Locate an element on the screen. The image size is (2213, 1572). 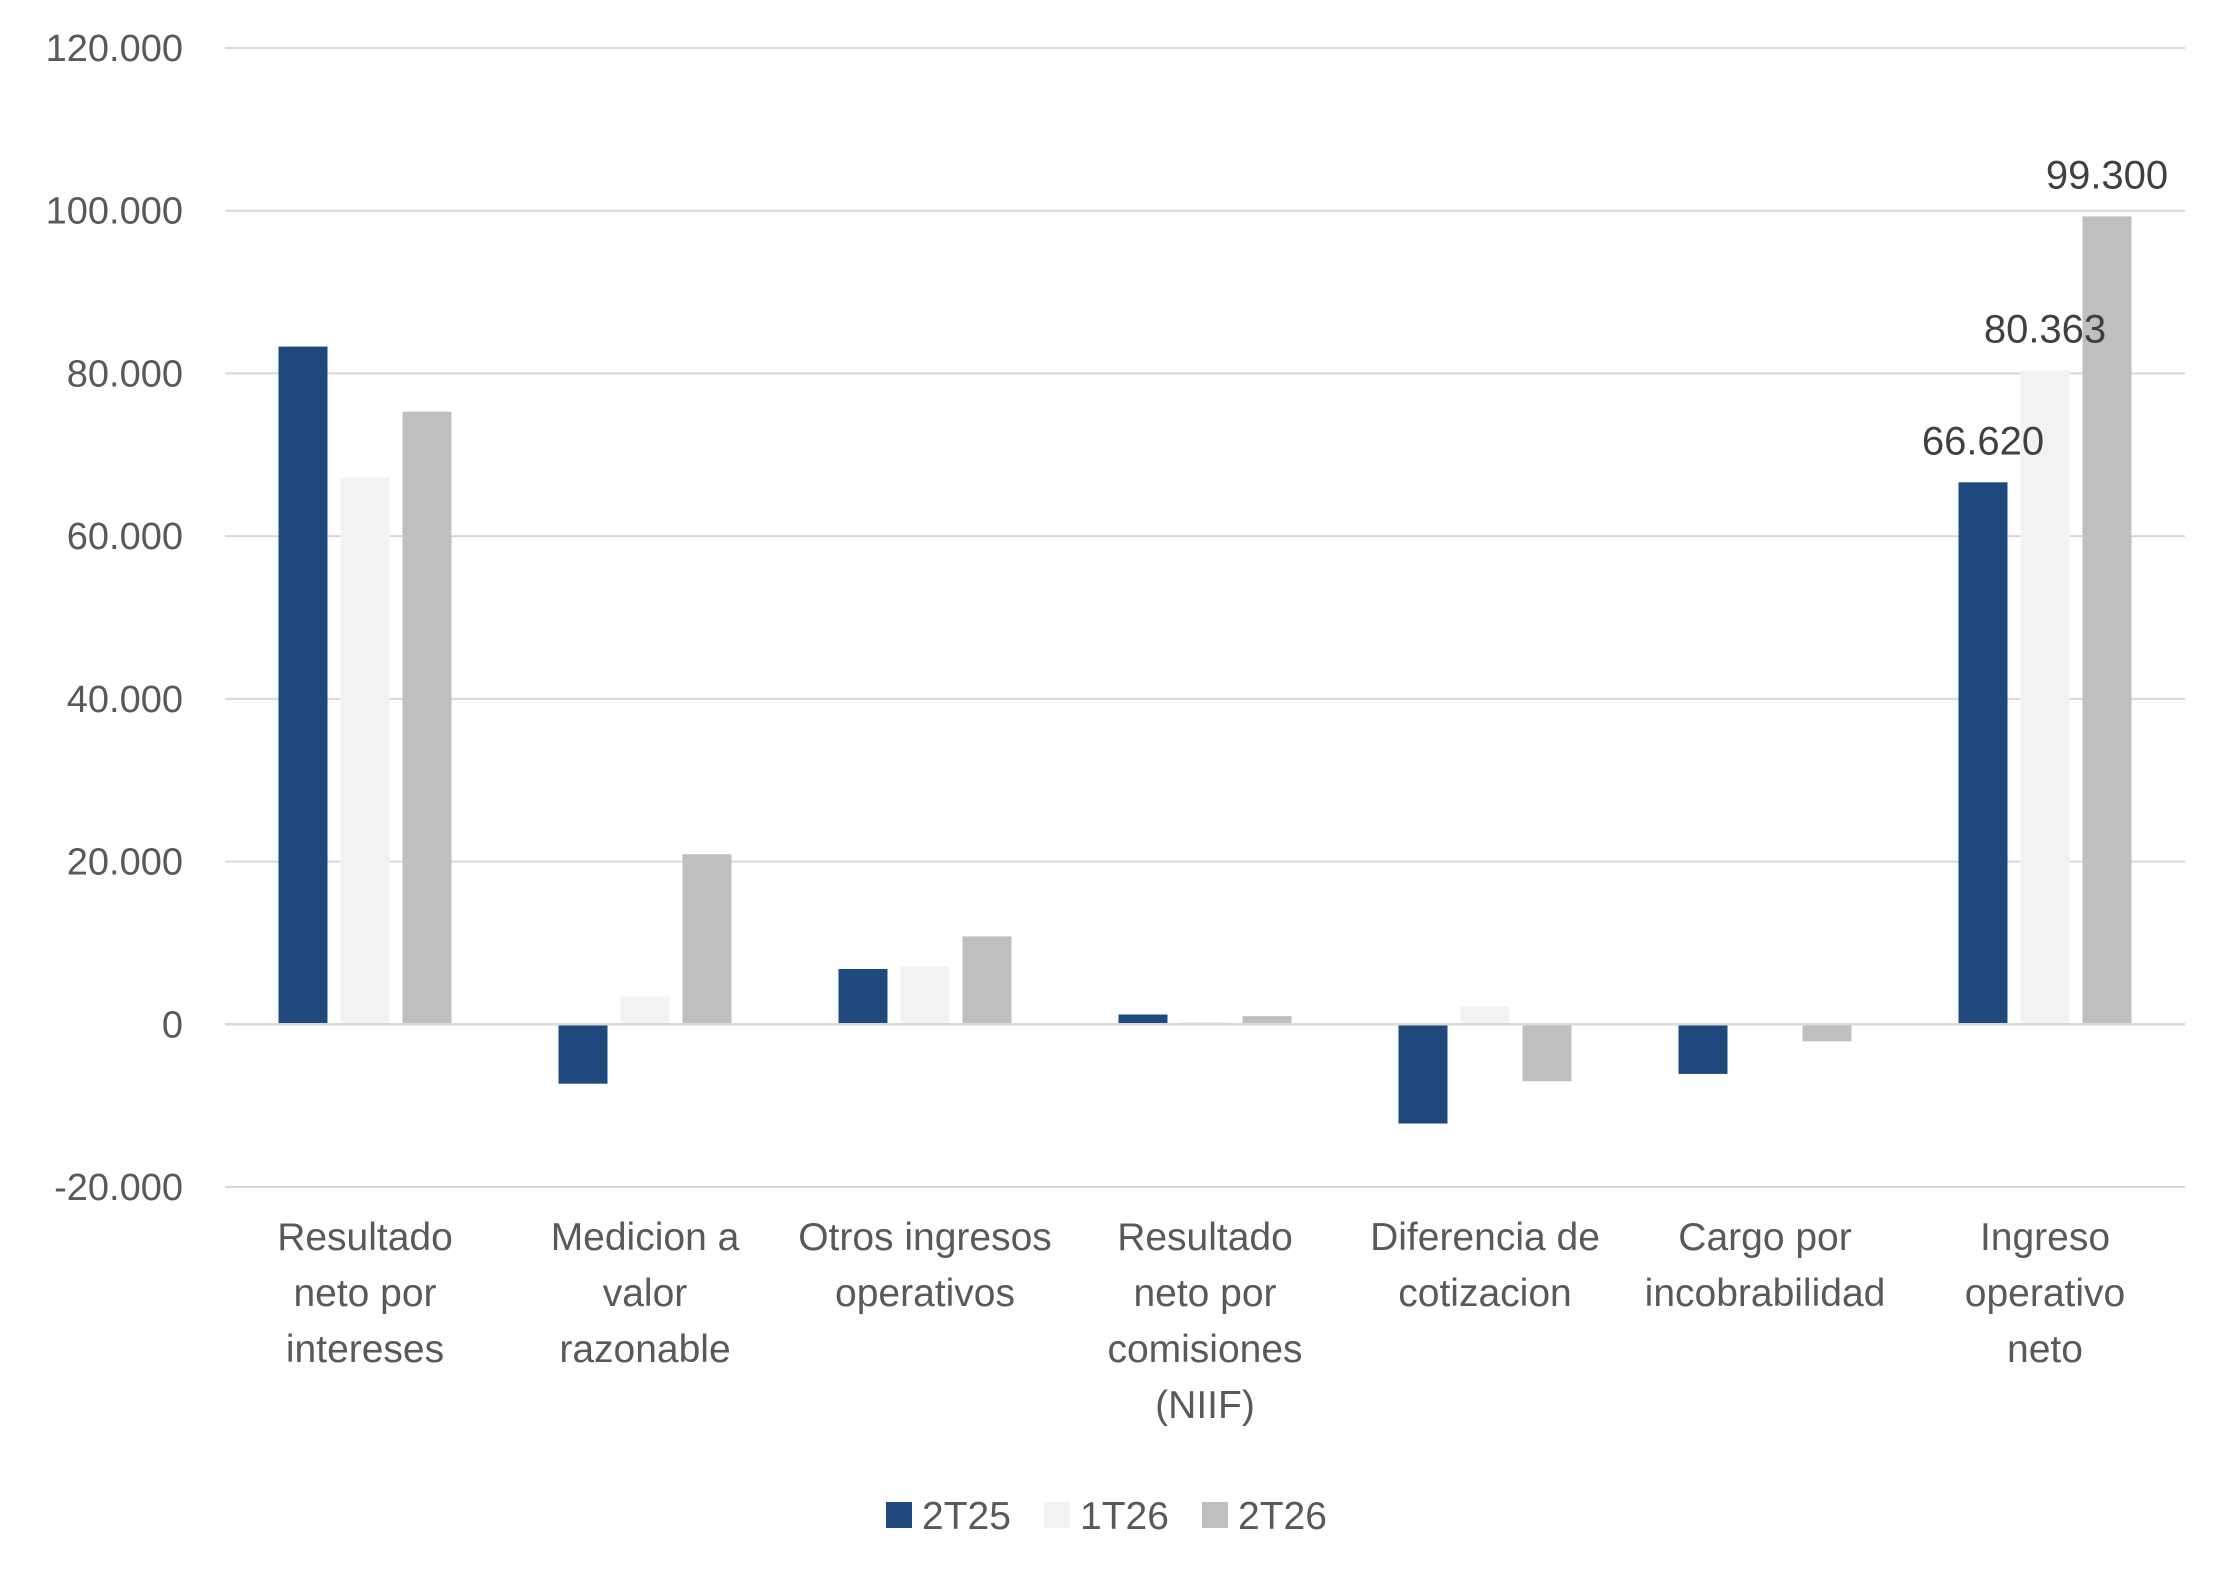
category-label: Resultado neto por comisiones (NIIF) is located at coordinates (1204, 1321).